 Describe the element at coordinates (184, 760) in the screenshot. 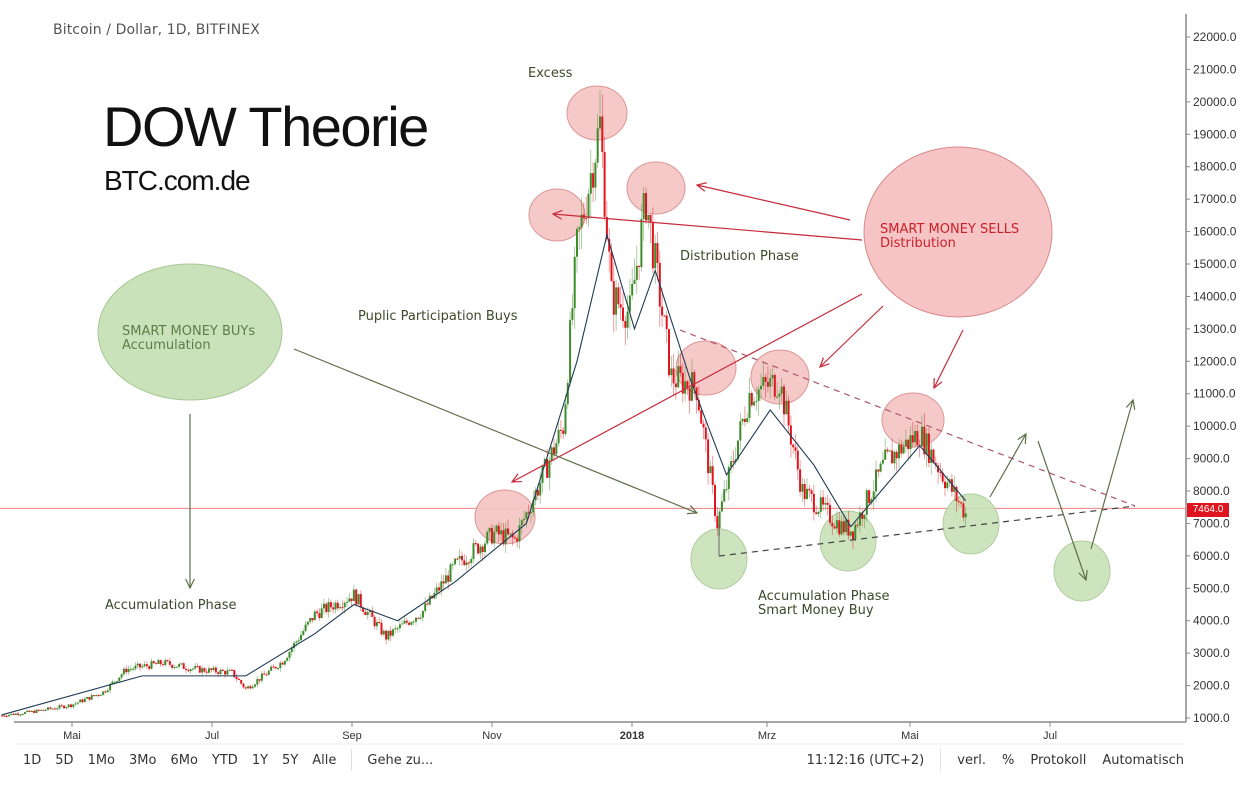

I see `range-6mo: 6Mo` at that location.